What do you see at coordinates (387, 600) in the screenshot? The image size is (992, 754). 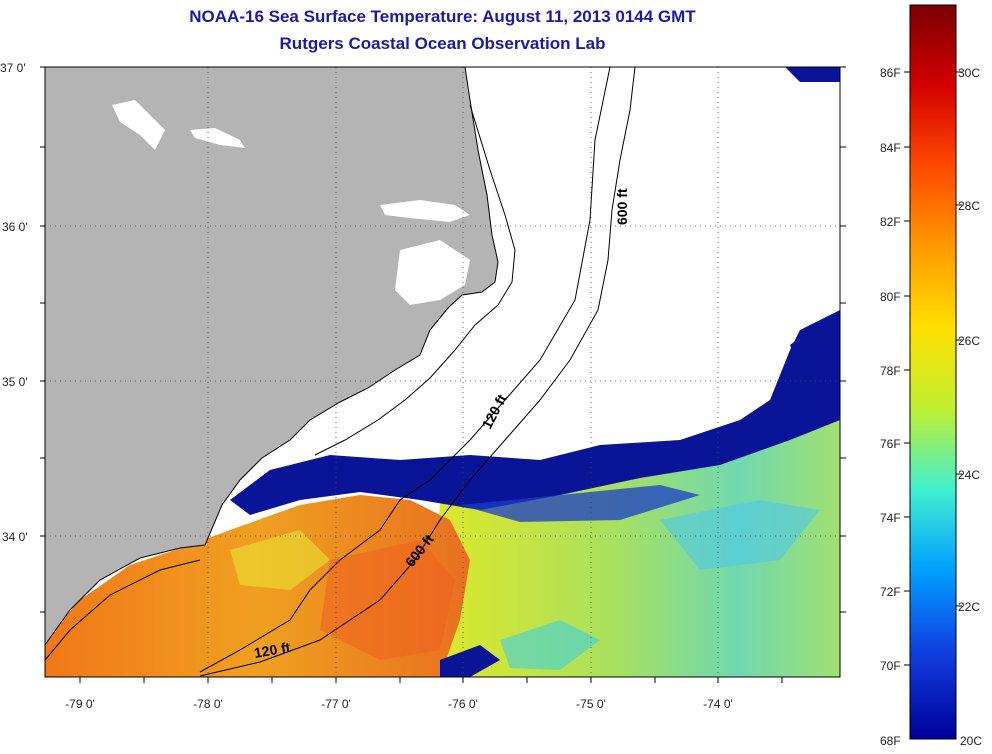 I see `warm-water-core` at bounding box center [387, 600].